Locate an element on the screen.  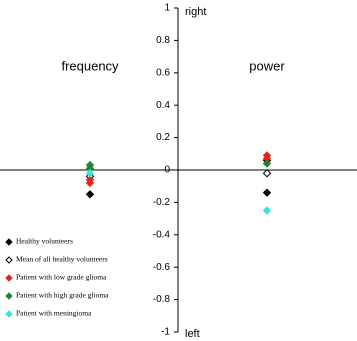
category-label: power is located at coordinates (267, 65).